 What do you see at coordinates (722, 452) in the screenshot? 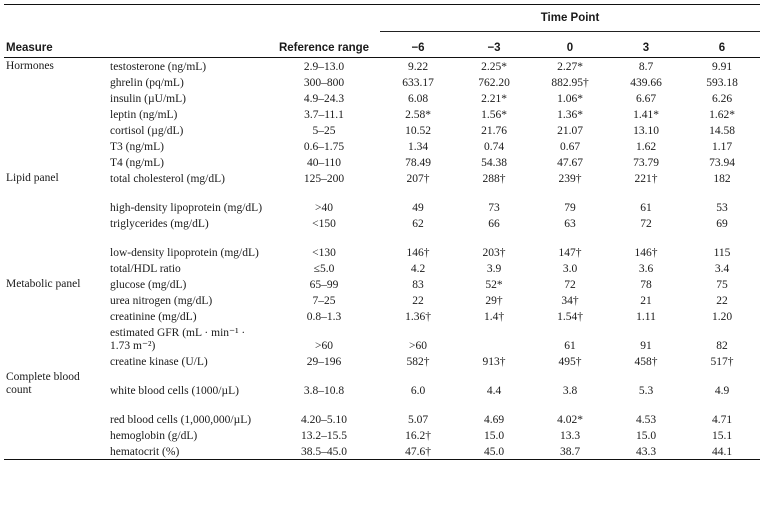
I see `value-cell: 44.1` at bounding box center [722, 452].